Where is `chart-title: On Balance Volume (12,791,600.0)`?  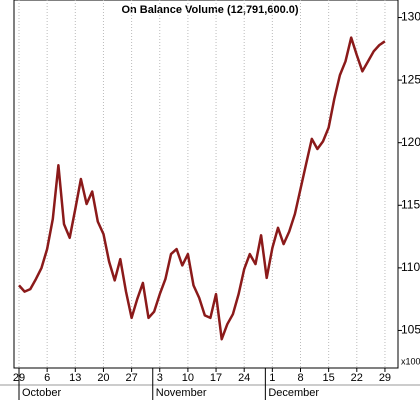 chart-title: On Balance Volume (12,791,600.0) is located at coordinates (209, 10).